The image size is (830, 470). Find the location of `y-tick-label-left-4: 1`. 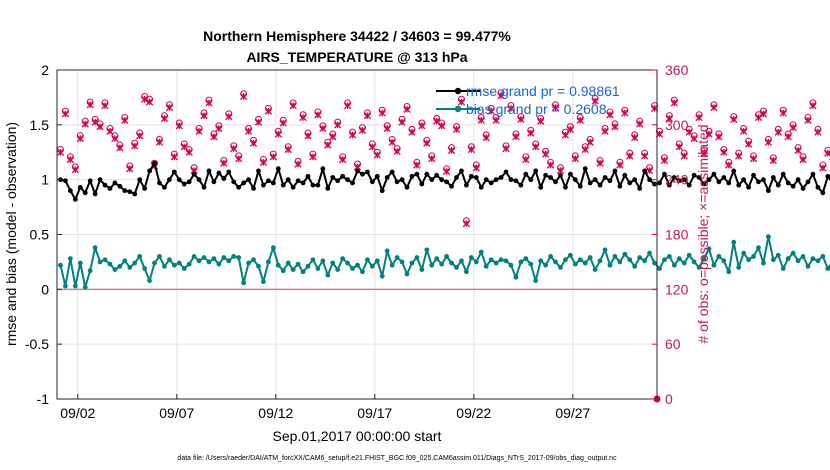

y-tick-label-left-4: 1 is located at coordinates (45, 180).